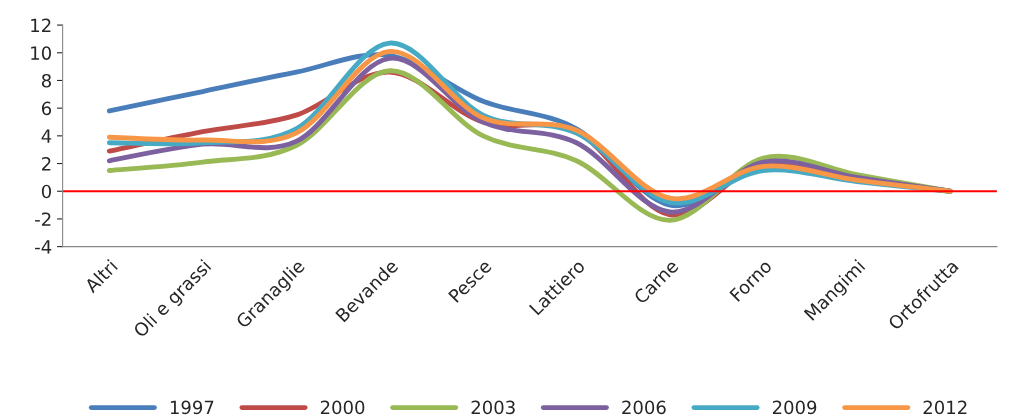 The image size is (1010, 418). I want to click on legend-label: 1997, so click(192, 407).